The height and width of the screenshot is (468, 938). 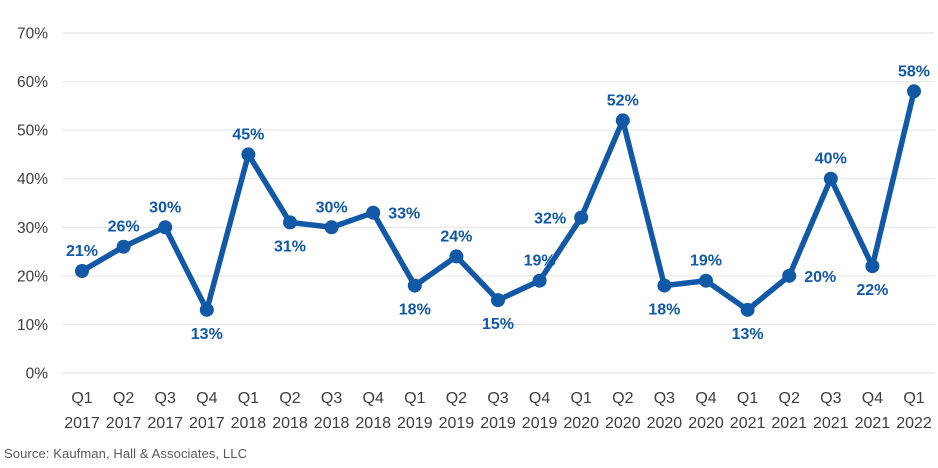 I want to click on x-tick-label: Q2 2018, so click(x=290, y=411).